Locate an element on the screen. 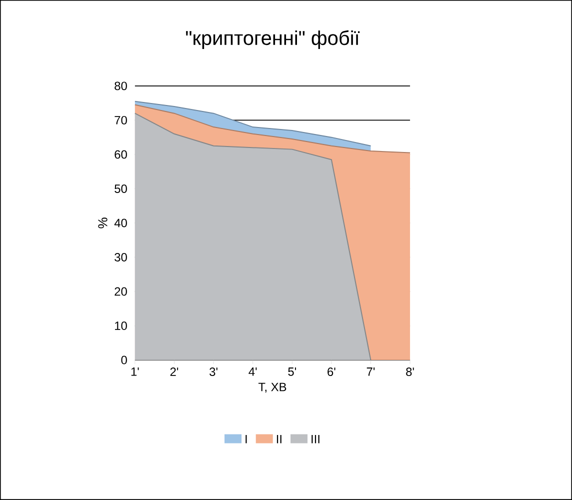 This screenshot has height=500, width=572. y-tick-label: 80 is located at coordinates (120, 86).